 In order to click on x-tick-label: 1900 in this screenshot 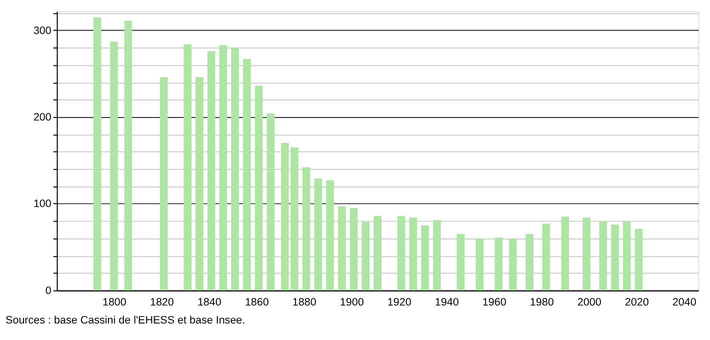, I will do `click(352, 302)`.